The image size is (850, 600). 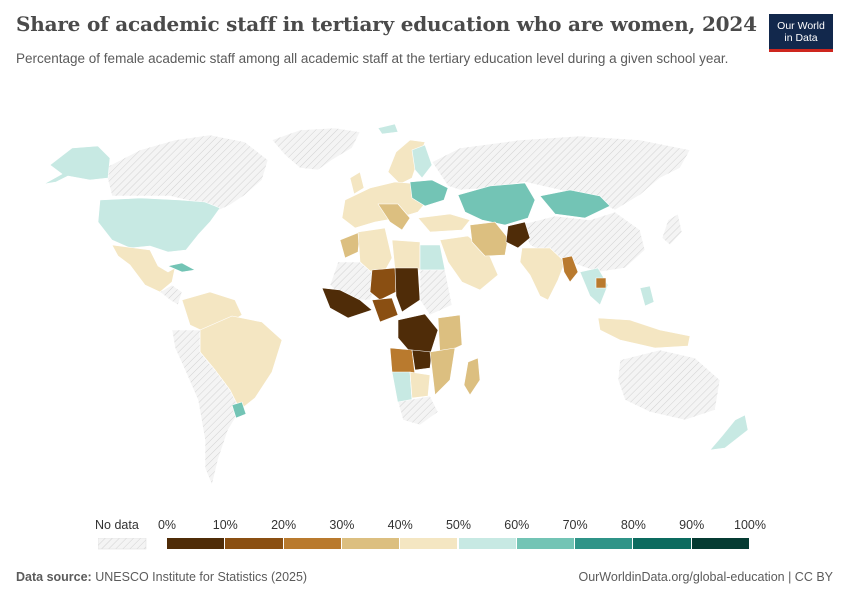 I want to click on country-ukraine, so click(x=429, y=193).